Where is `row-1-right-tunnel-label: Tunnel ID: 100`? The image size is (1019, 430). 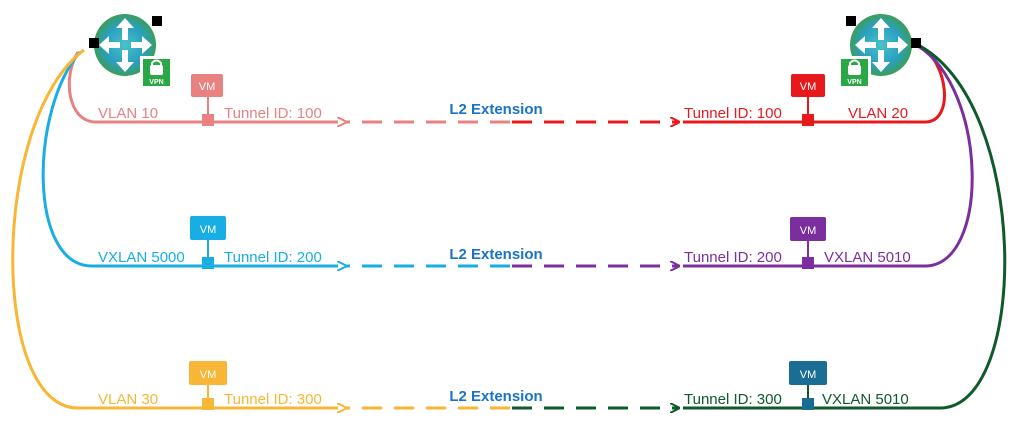 row-1-right-tunnel-label: Tunnel ID: 100 is located at coordinates (733, 113).